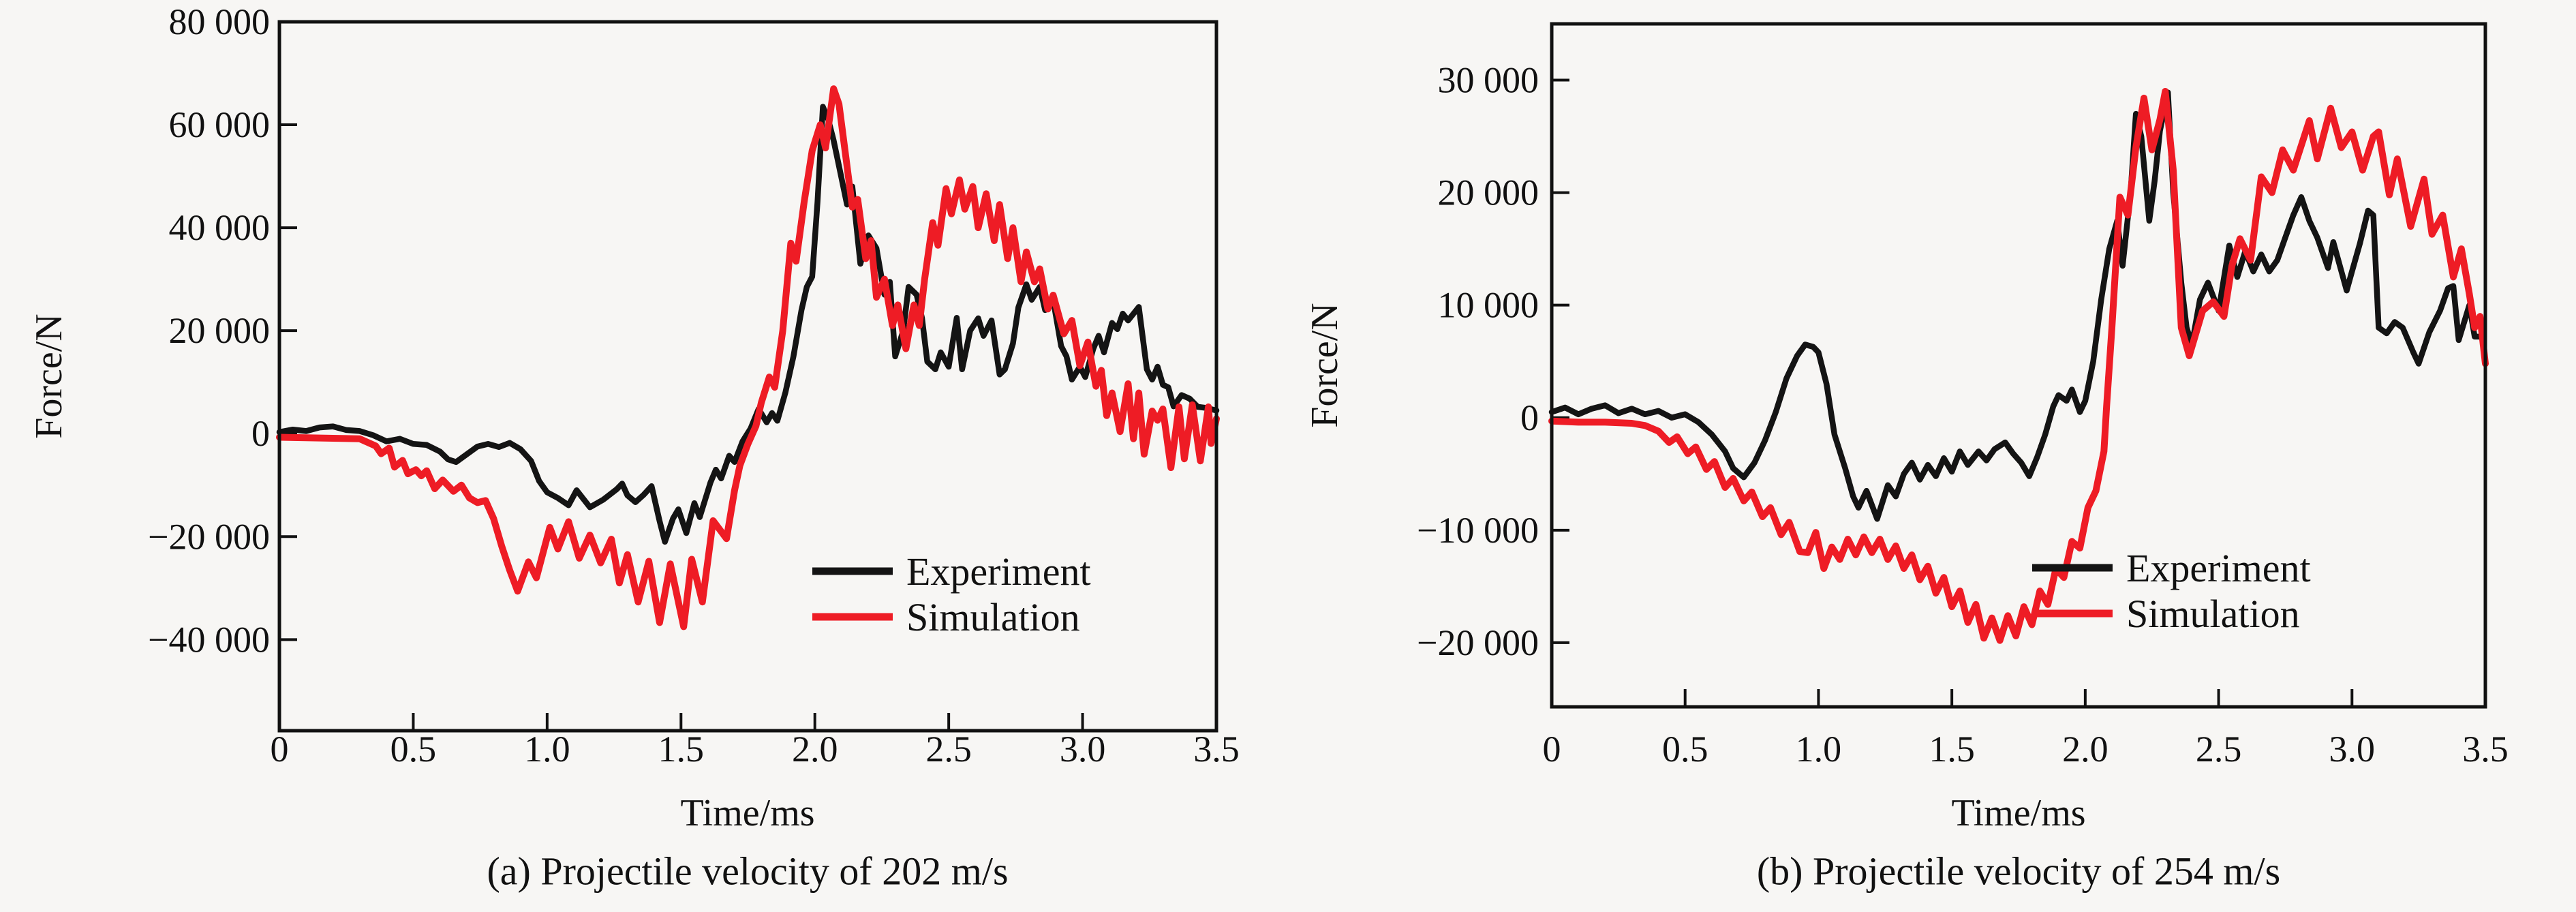 The image size is (2576, 912). What do you see at coordinates (748, 871) in the screenshot?
I see `caption-a: (a) Projectile velocity of 202 m/s` at bounding box center [748, 871].